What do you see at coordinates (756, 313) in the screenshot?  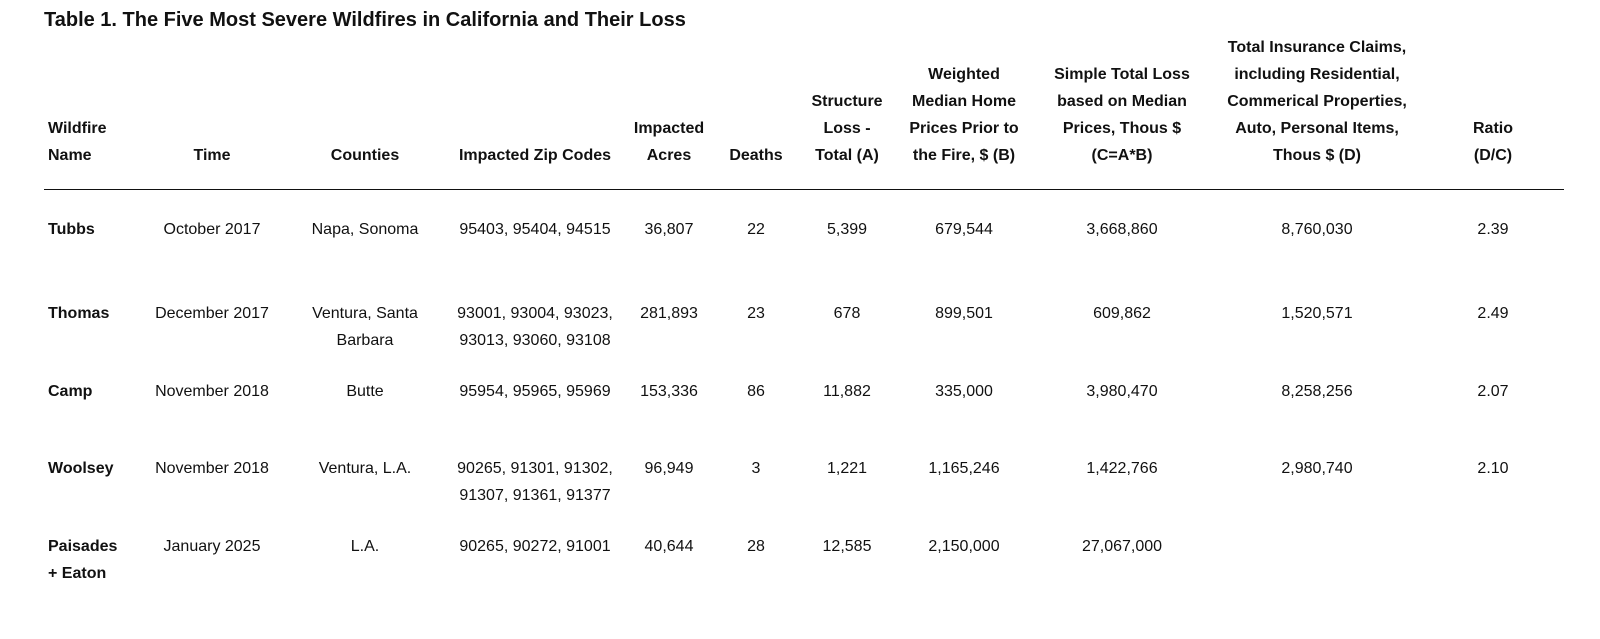 I see `cell-deaths: 23` at bounding box center [756, 313].